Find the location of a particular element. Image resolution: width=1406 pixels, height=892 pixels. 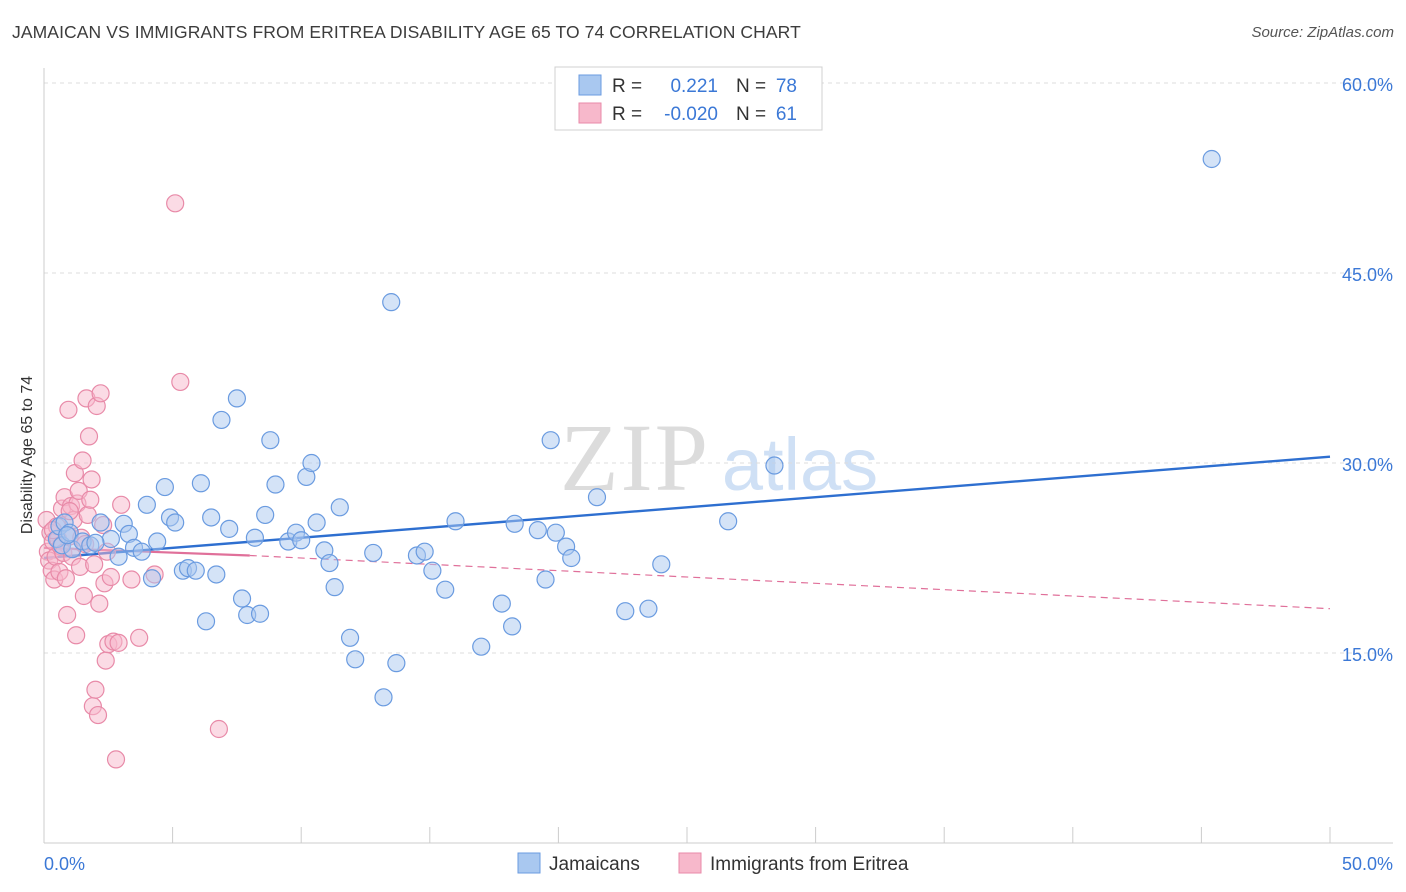

y-tick-label: 45.0% is located at coordinates (1367, 275).